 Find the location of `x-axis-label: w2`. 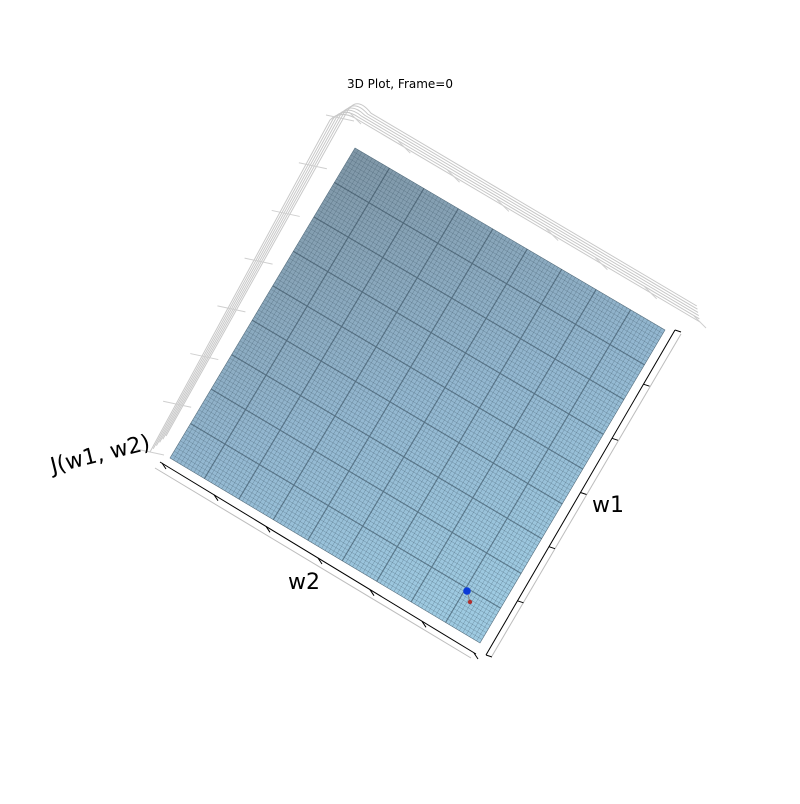

x-axis-label: w2 is located at coordinates (304, 582).